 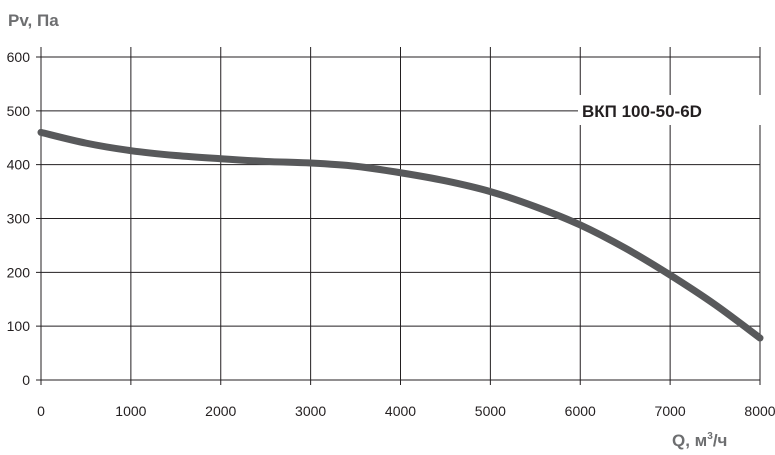 I want to click on series-label: ВКП 100-50-6D, so click(x=642, y=111).